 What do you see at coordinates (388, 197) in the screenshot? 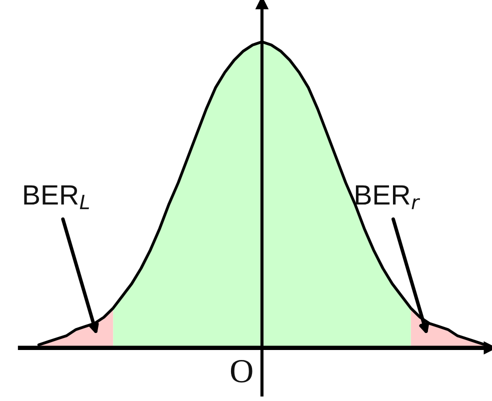
I see `annotation: BER$_{r}$` at bounding box center [388, 197].